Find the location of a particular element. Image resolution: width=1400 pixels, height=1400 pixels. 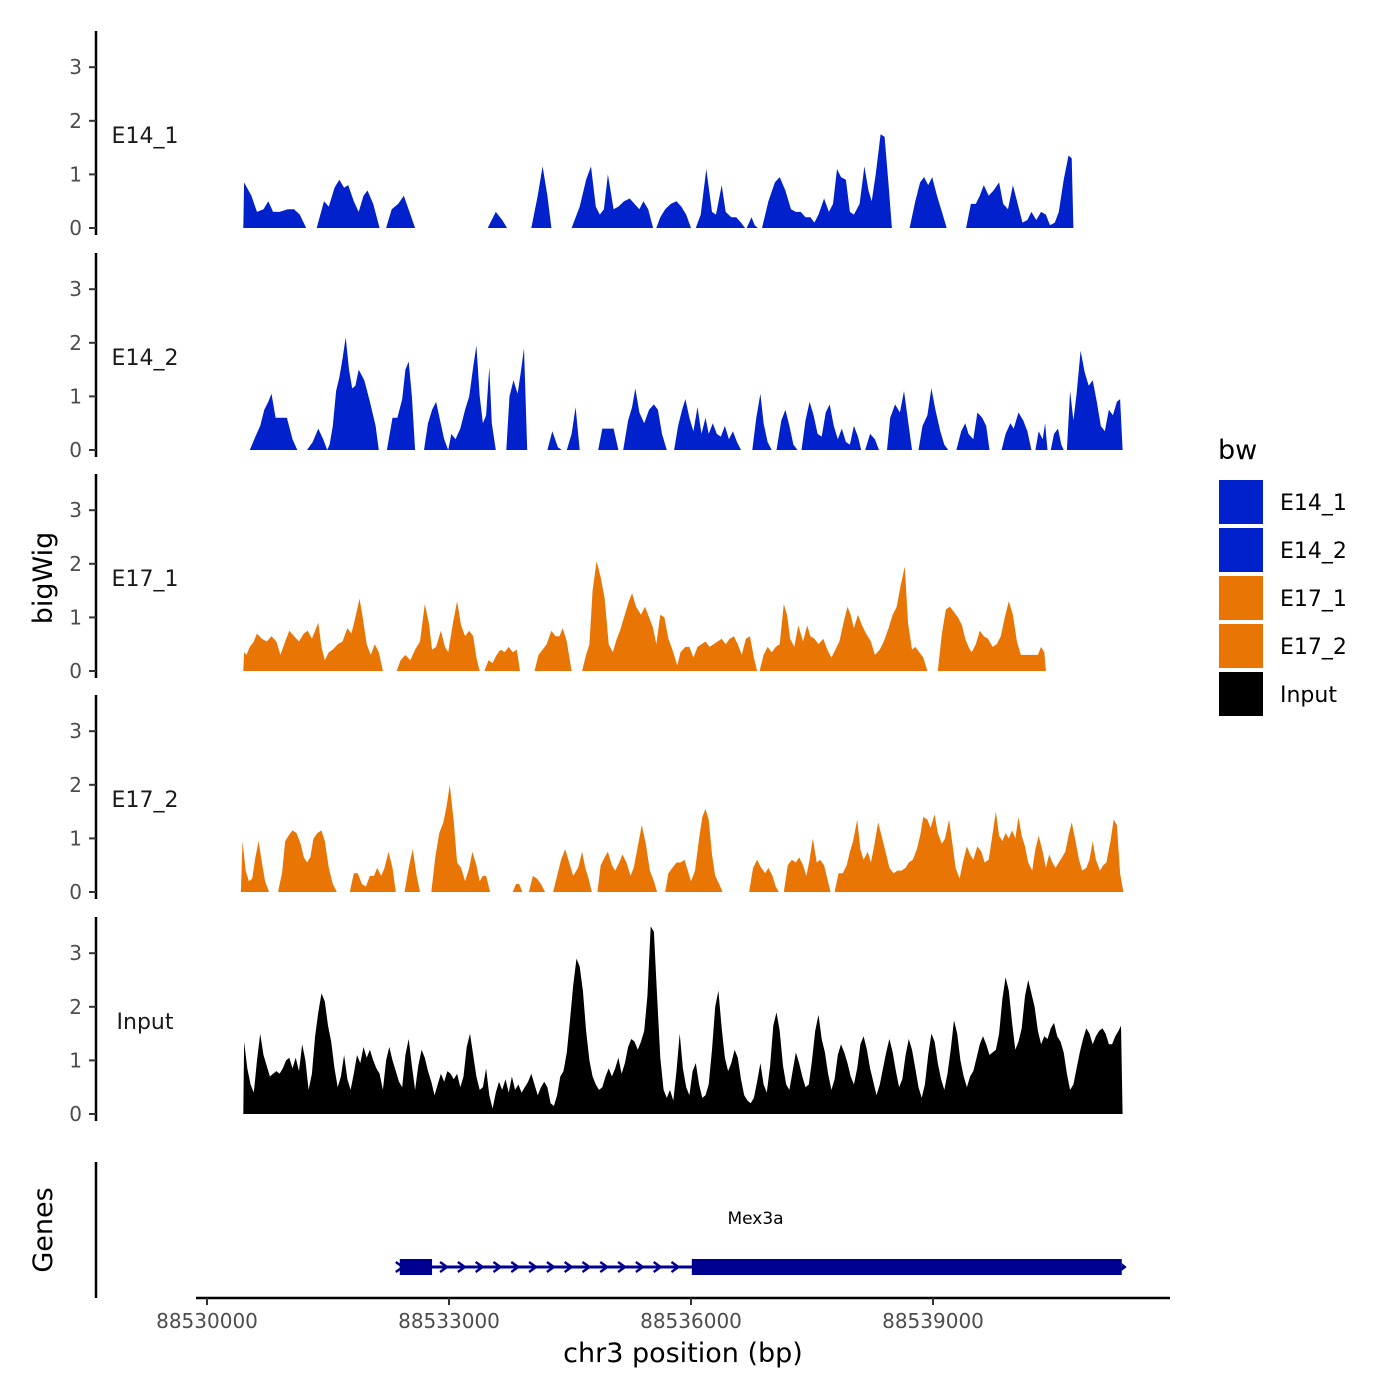

x-tick-label: 88539000 is located at coordinates (933, 1321).